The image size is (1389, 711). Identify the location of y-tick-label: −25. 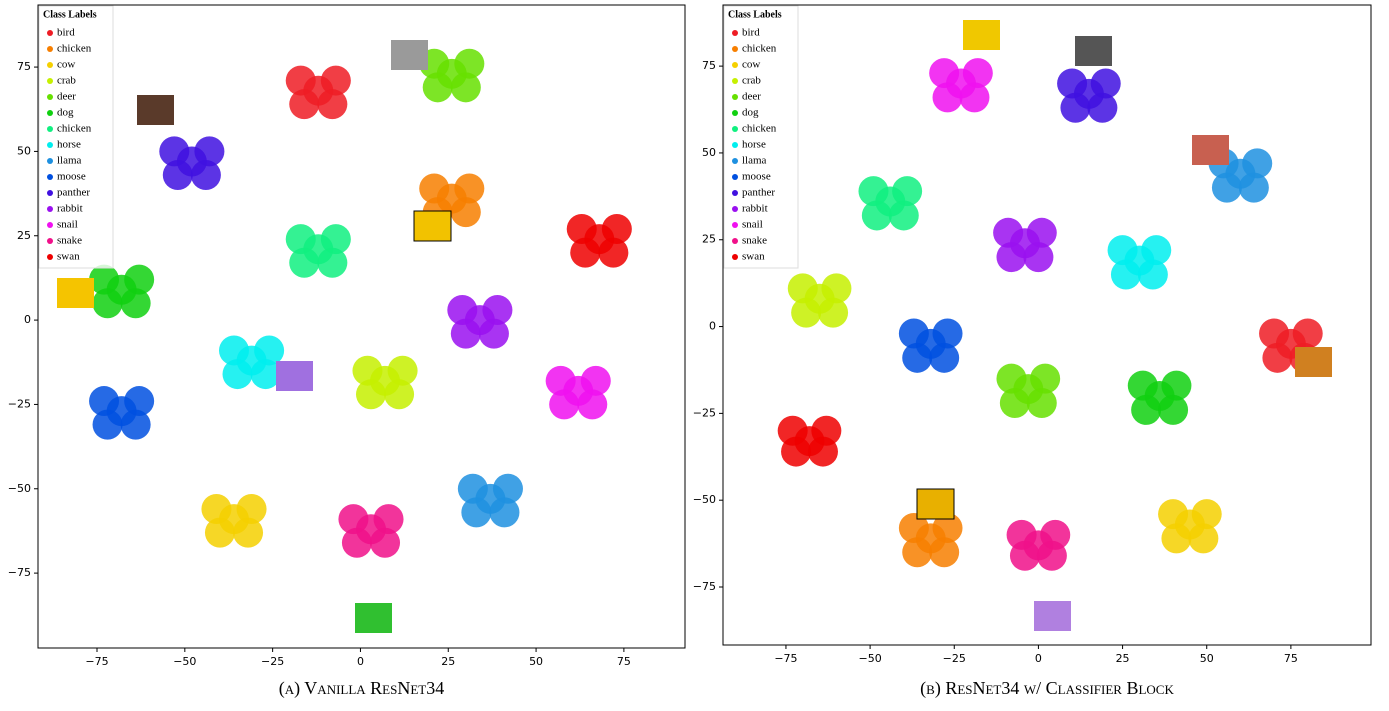
(704, 412).